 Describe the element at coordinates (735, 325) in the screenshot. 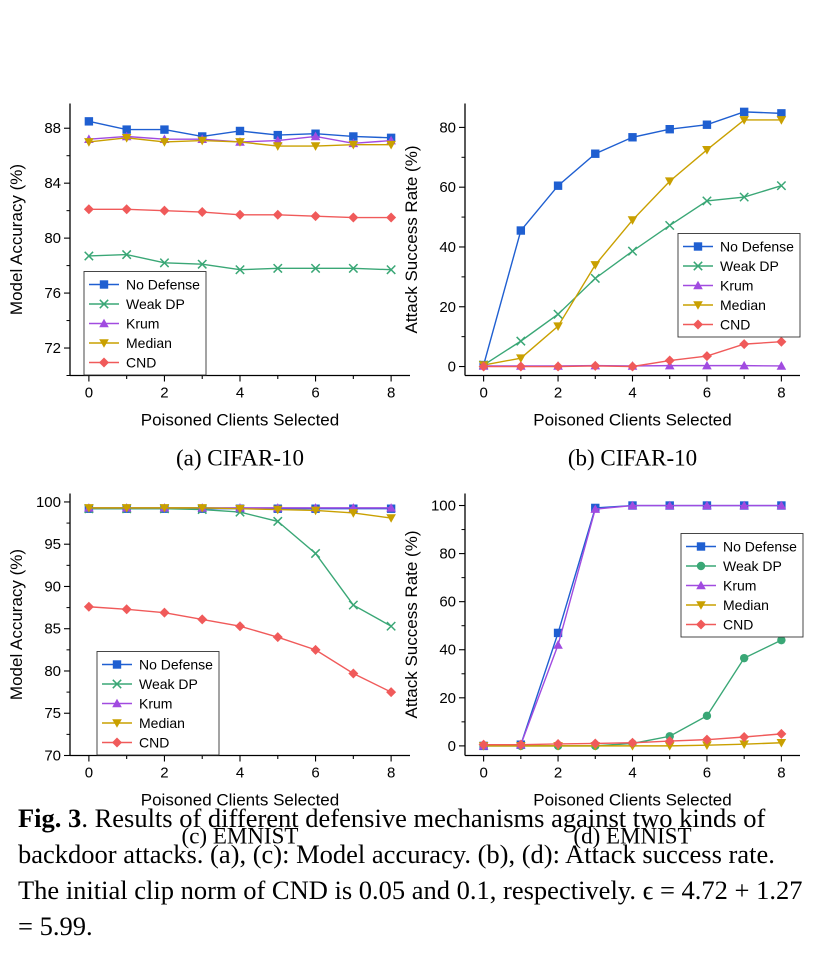

I see `legend-label-cnd: CND` at that location.